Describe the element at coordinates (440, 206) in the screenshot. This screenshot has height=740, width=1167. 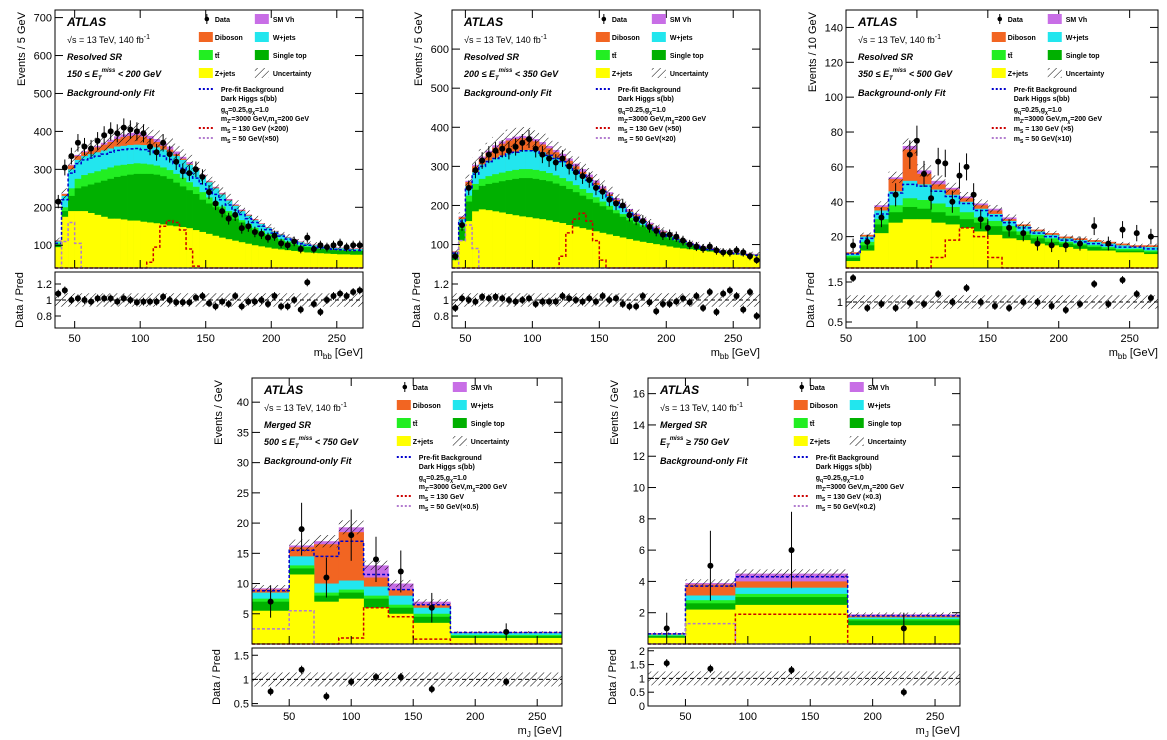
I see `y-tick-label: 200` at that location.